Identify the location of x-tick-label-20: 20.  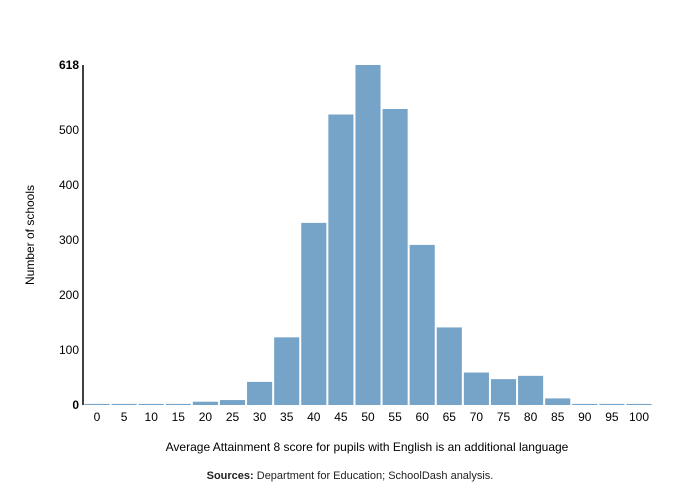
(206, 417).